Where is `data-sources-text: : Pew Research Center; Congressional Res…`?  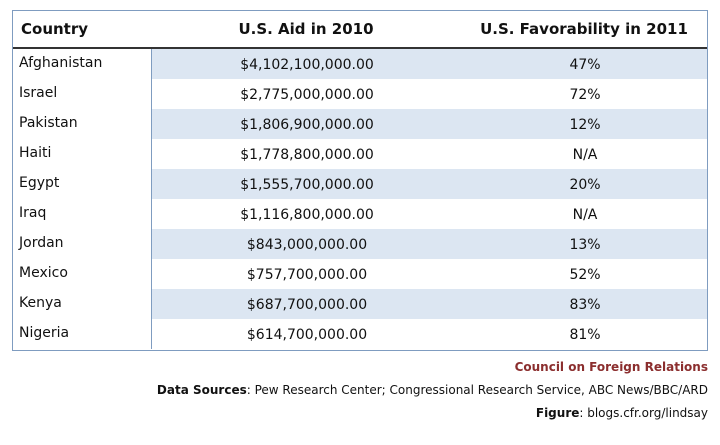 data-sources-text: : Pew Research Center; Congressional Res… is located at coordinates (477, 390).